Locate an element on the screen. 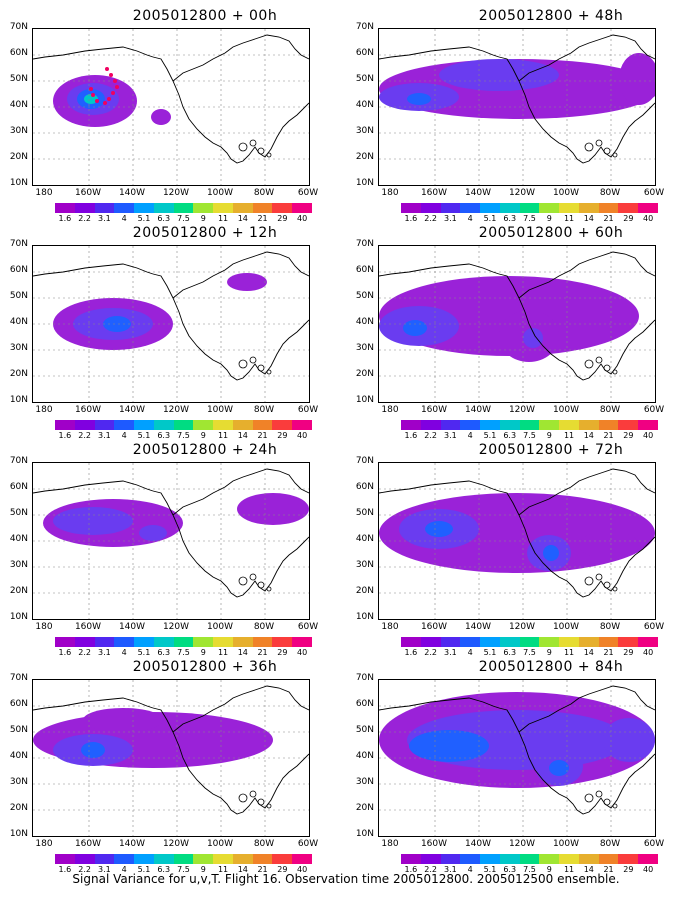 This screenshot has width=692, height=900. map-canvas is located at coordinates (517, 541).